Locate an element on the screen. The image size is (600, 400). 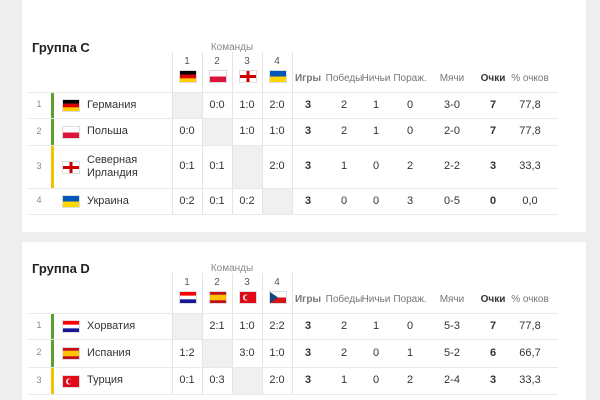
stat-value: 66,7 is located at coordinates (530, 352).